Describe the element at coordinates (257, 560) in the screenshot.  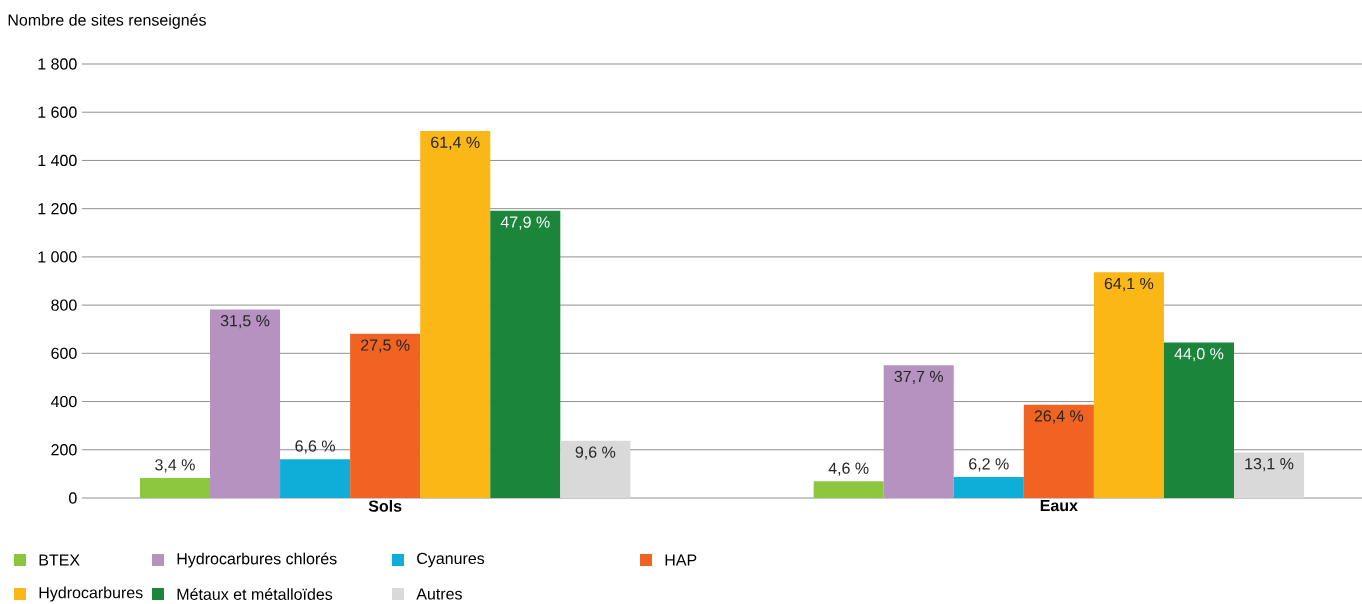
I see `legend-label: Hydrocarbures chlorés` at that location.